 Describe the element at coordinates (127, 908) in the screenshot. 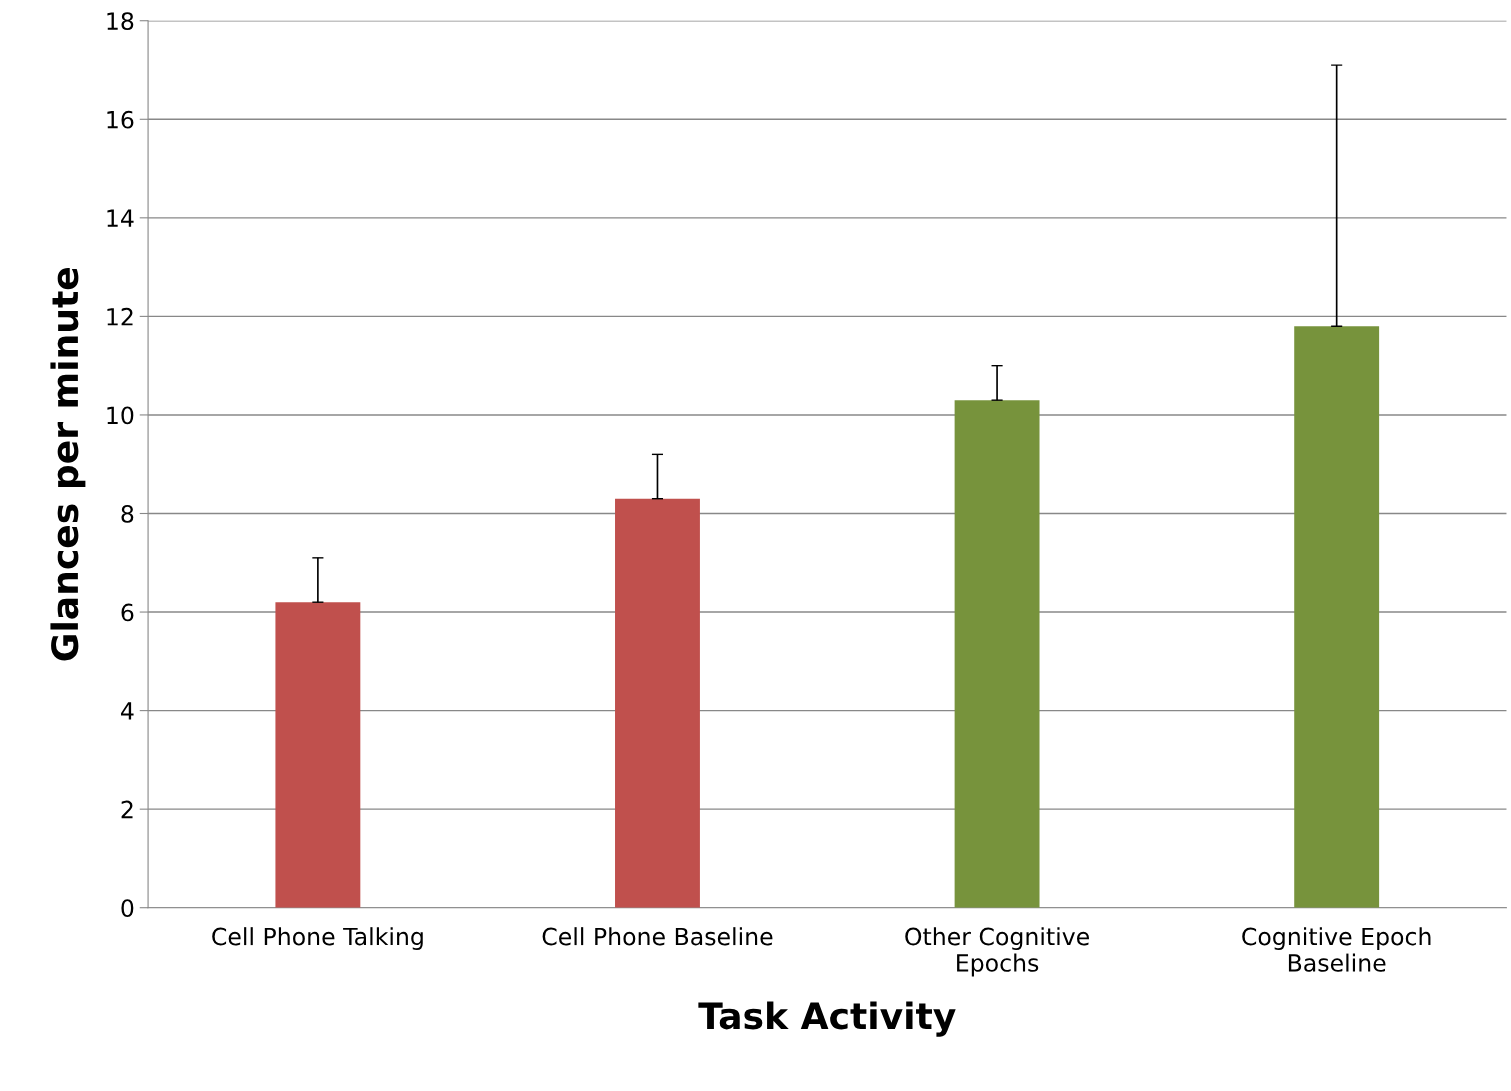

I see `y-tick-label: 0` at that location.